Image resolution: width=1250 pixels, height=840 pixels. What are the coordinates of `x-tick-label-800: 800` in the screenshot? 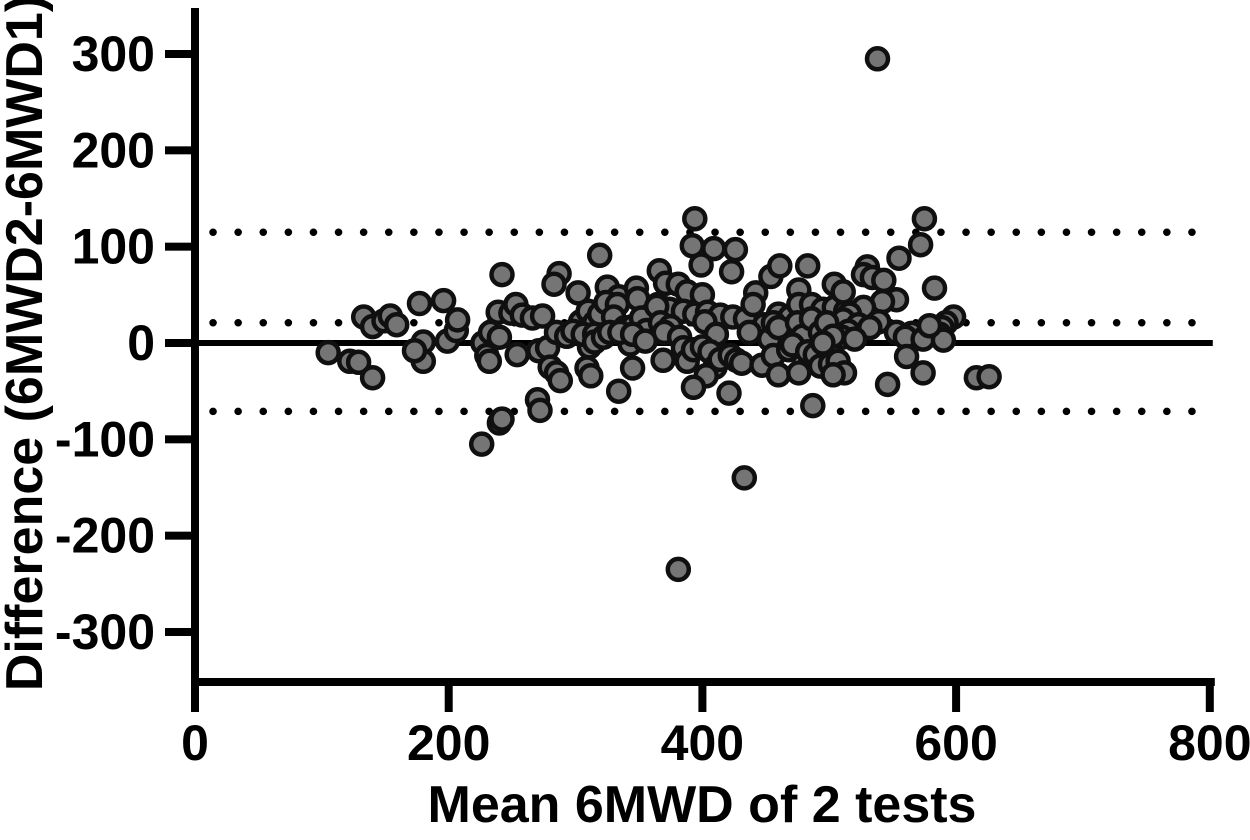 It's located at (1209, 743).